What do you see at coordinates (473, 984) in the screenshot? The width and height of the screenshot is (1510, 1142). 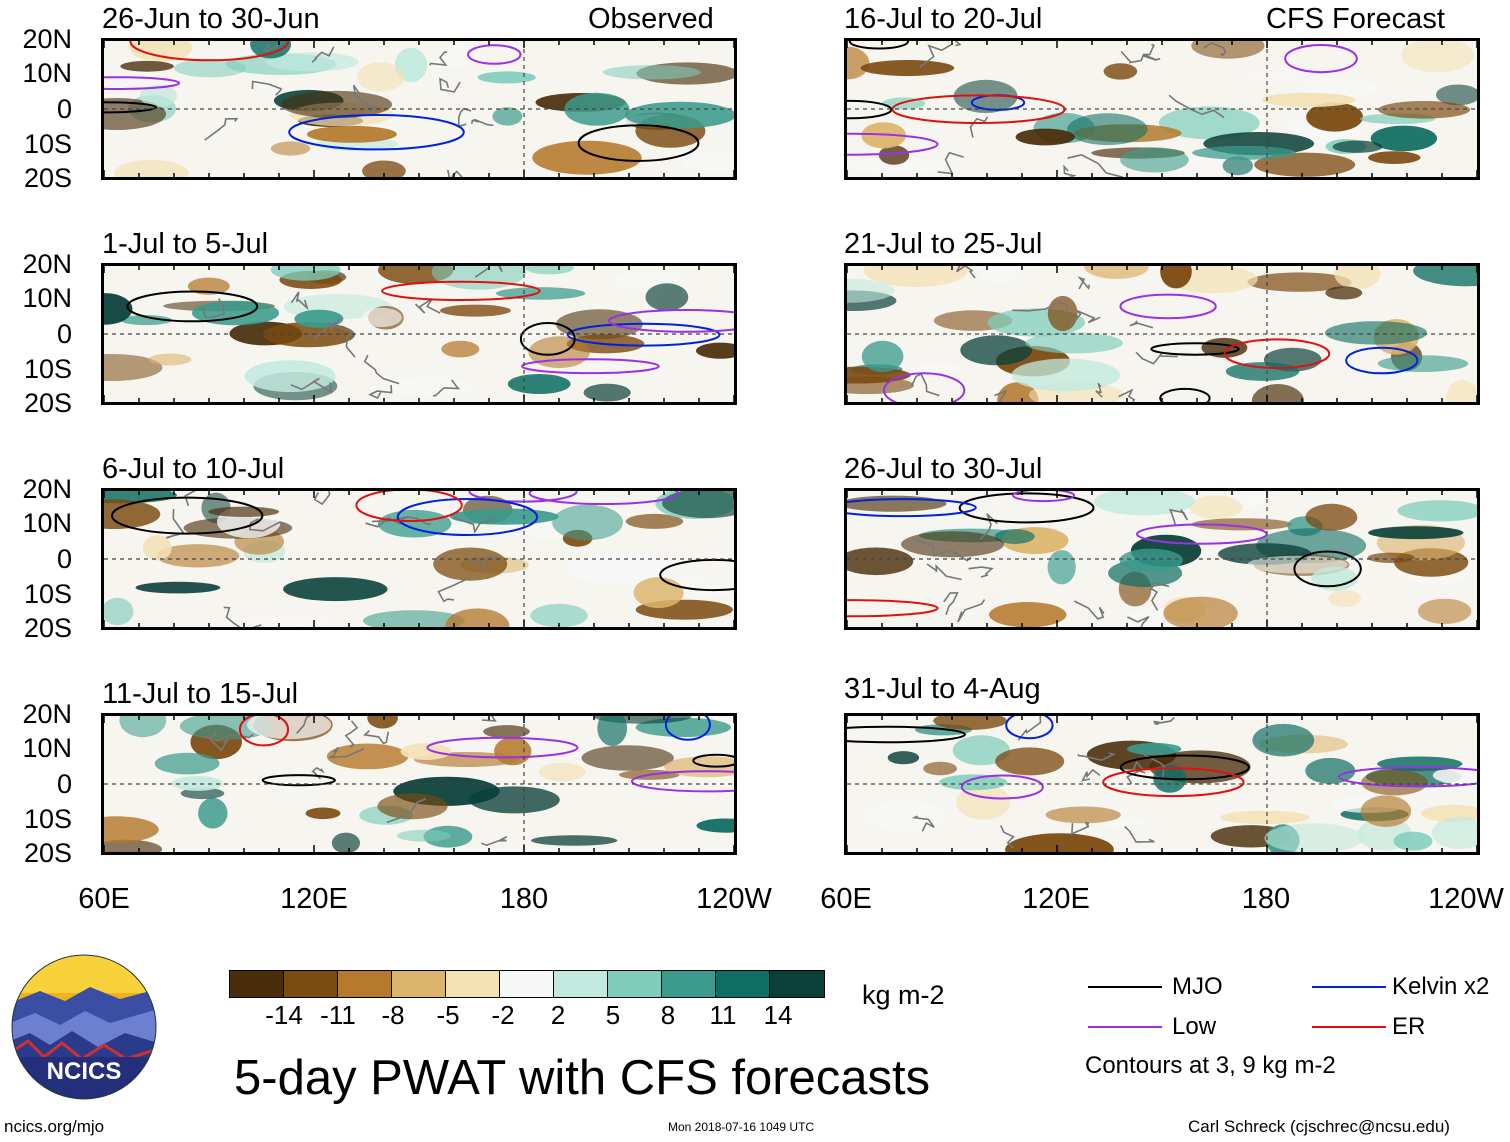 I see `colorbar-cell` at bounding box center [473, 984].